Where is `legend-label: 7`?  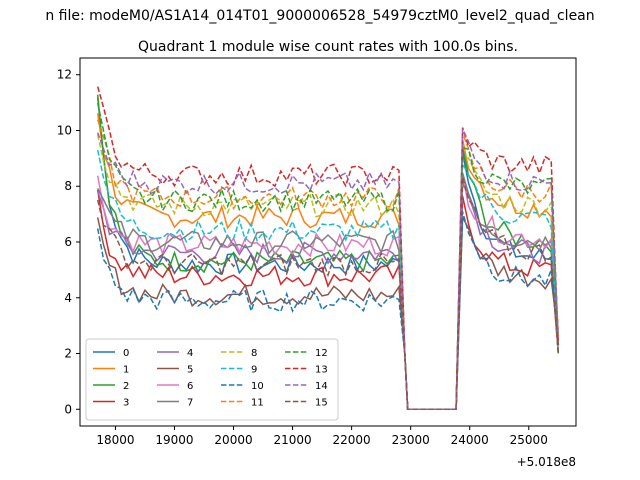 legend-label: 7 is located at coordinates (190, 403).